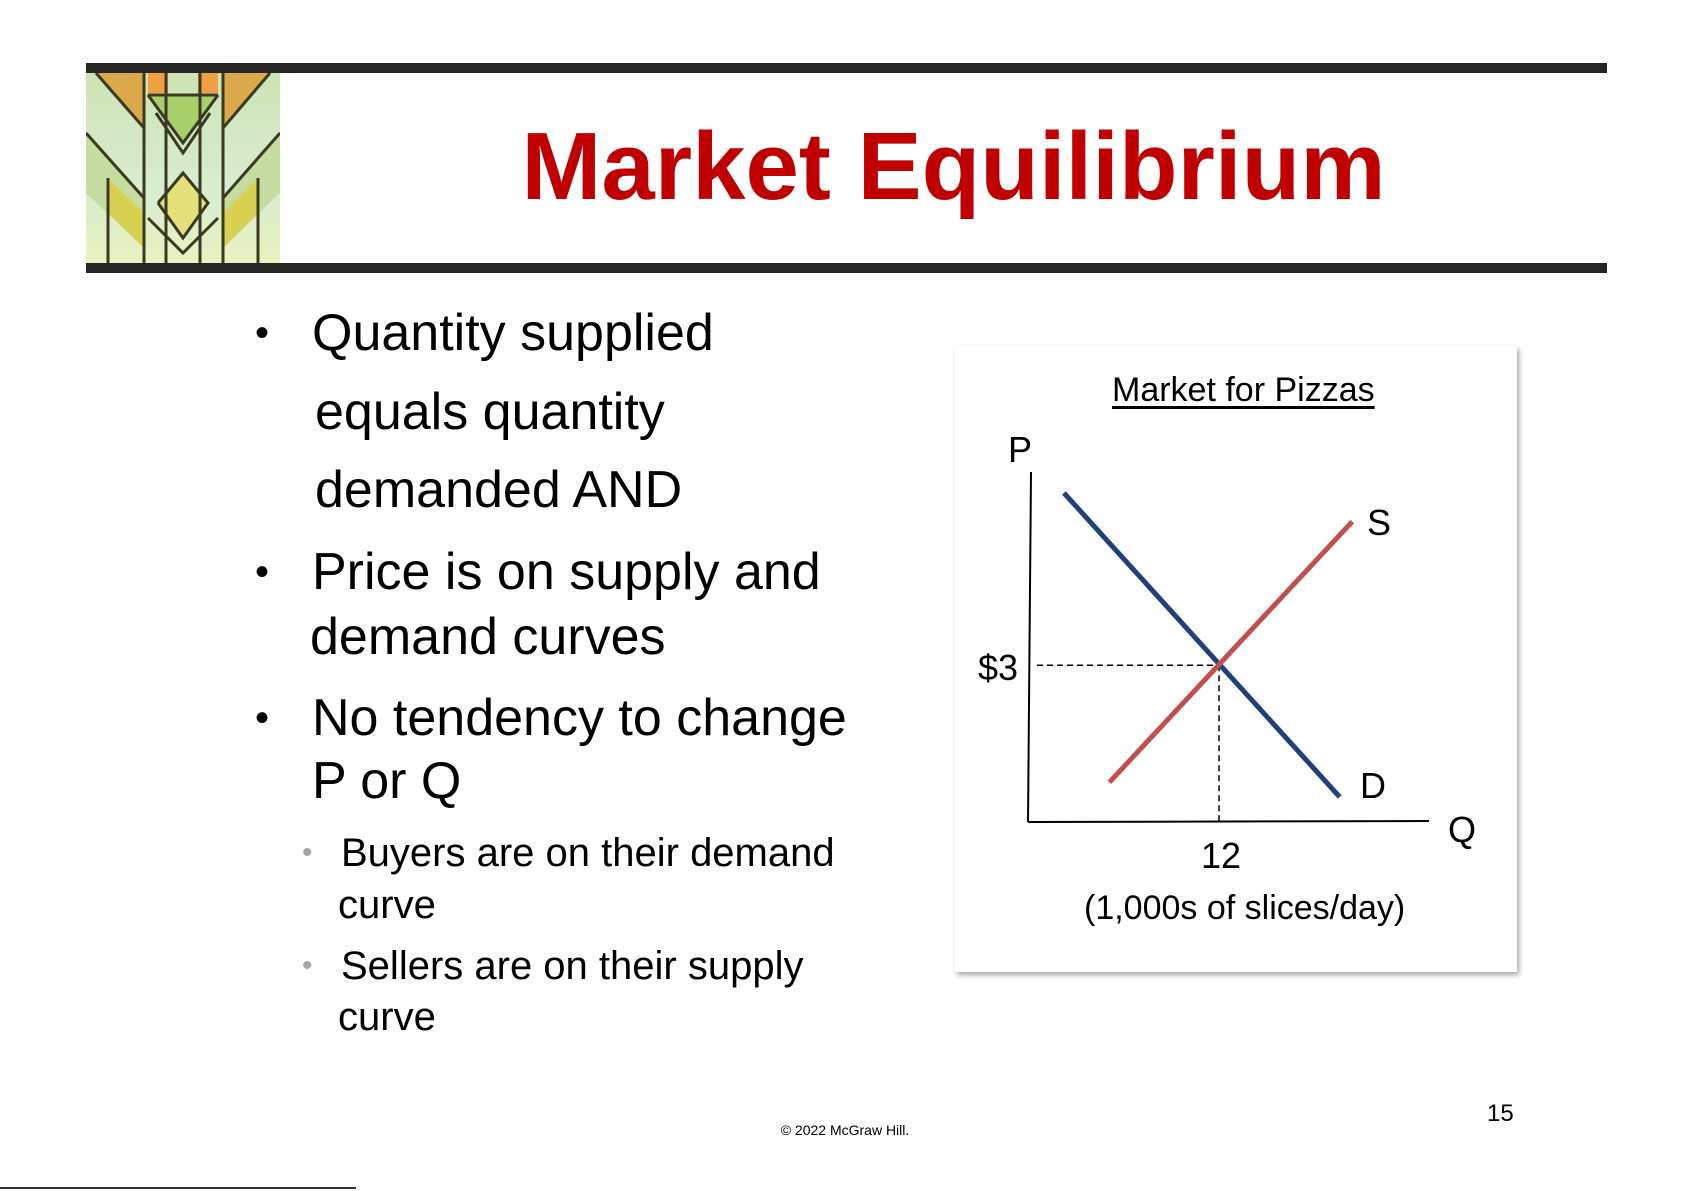 Image resolution: width=1685 pixels, height=1191 pixels. I want to click on bullet-text: demand curves, so click(488, 637).